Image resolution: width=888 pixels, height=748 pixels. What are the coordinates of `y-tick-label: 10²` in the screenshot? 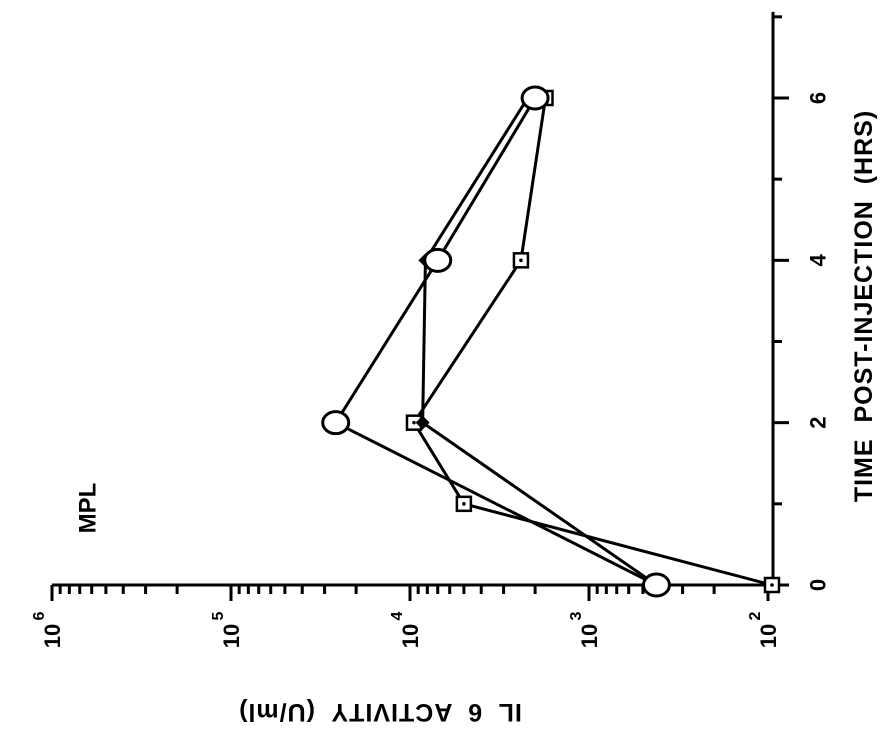 It's located at (764, 629).